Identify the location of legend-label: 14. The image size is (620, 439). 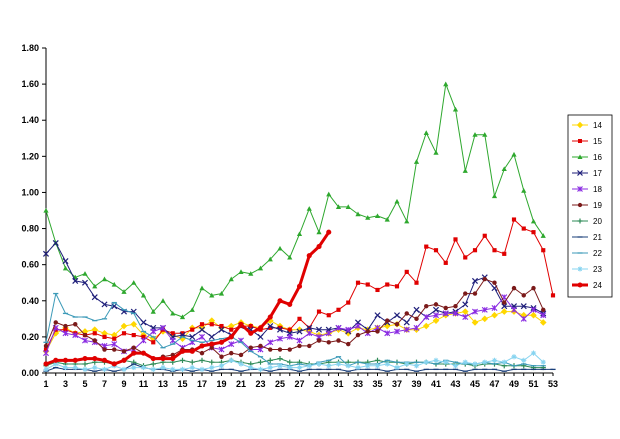
(597, 125).